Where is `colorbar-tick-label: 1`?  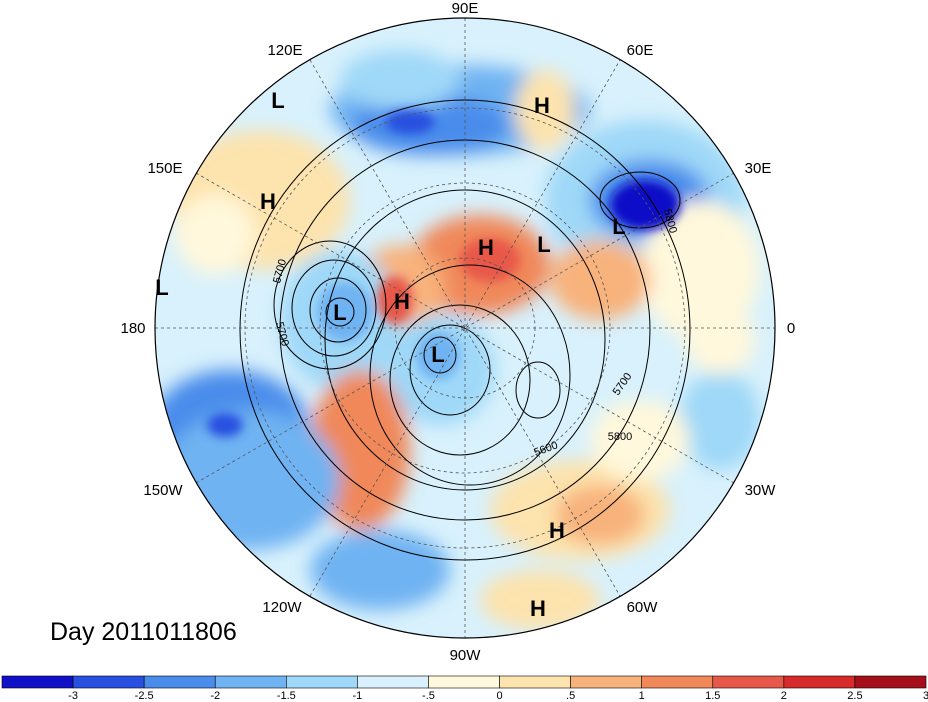
colorbar-tick-label: 1 is located at coordinates (642, 696).